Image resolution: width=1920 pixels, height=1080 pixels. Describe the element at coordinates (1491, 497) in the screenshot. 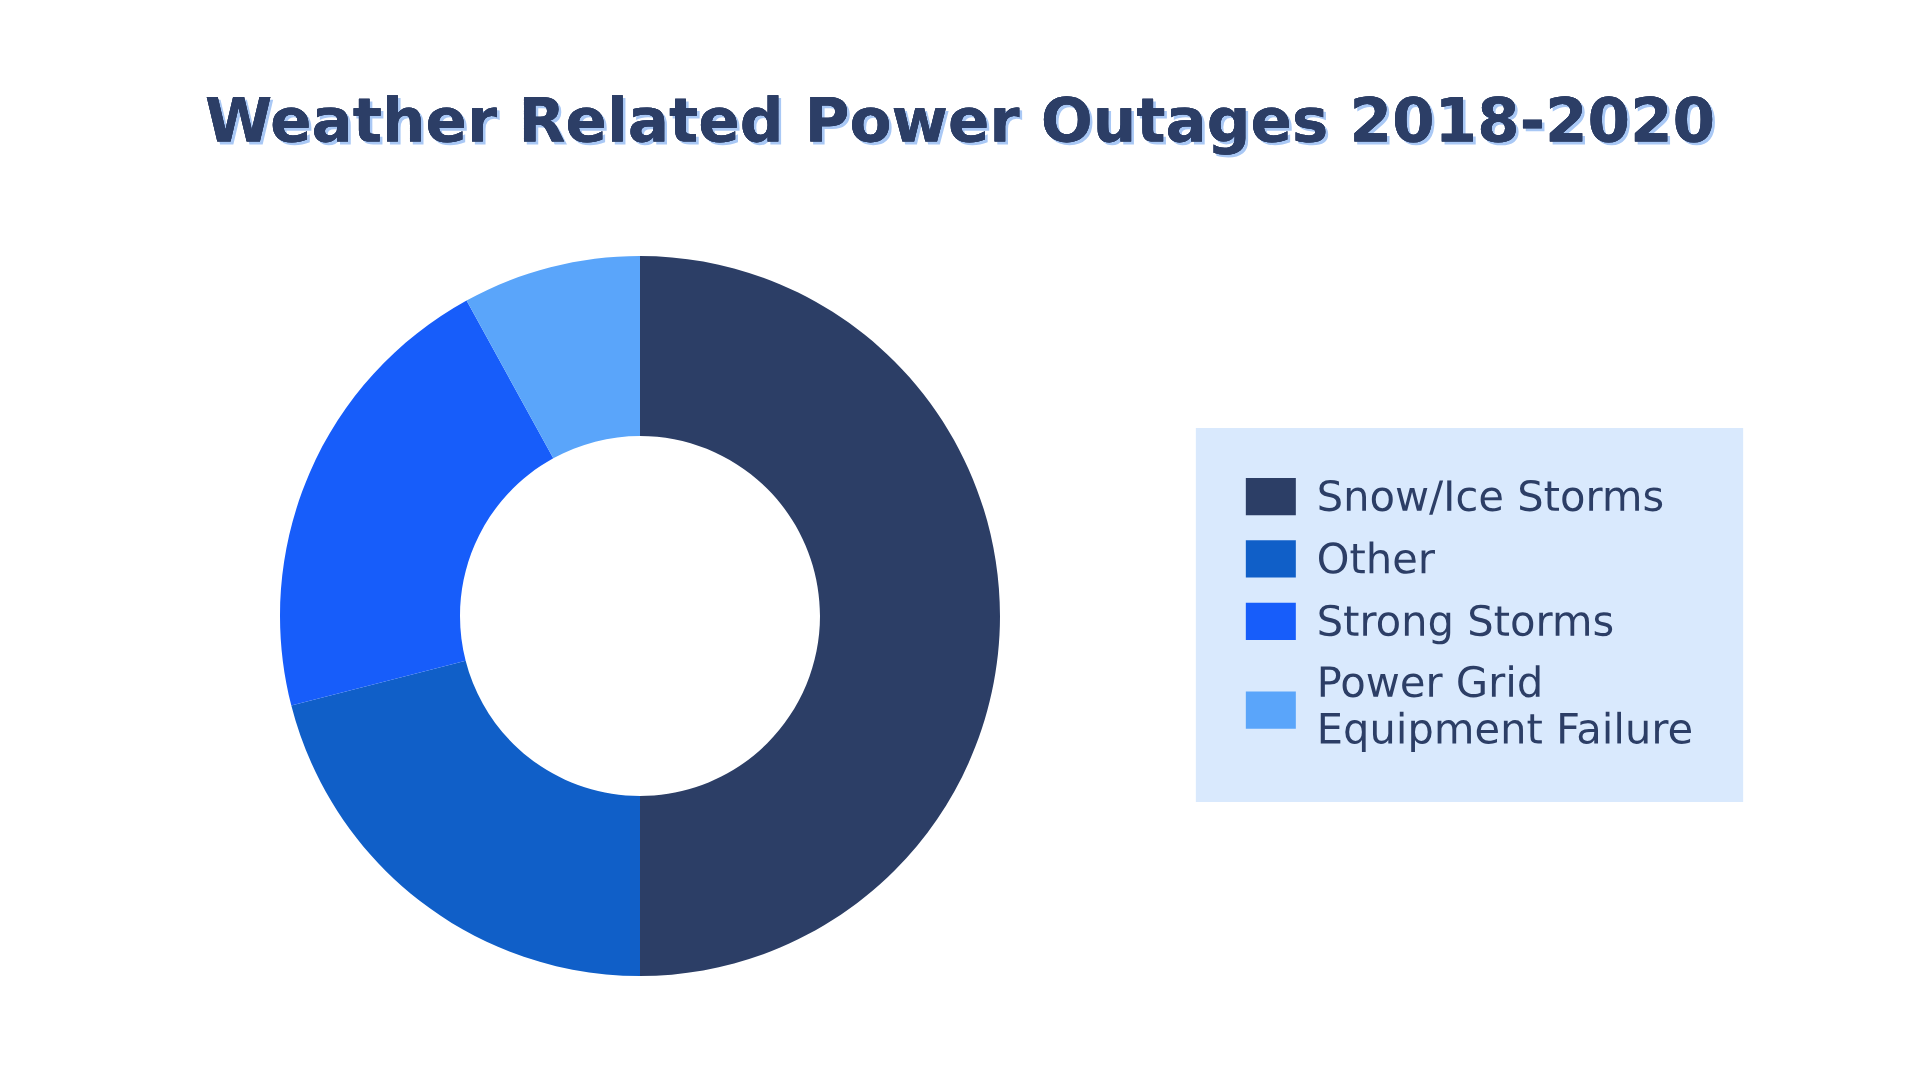

I see `legend-label: Snow/Ice Storms` at that location.